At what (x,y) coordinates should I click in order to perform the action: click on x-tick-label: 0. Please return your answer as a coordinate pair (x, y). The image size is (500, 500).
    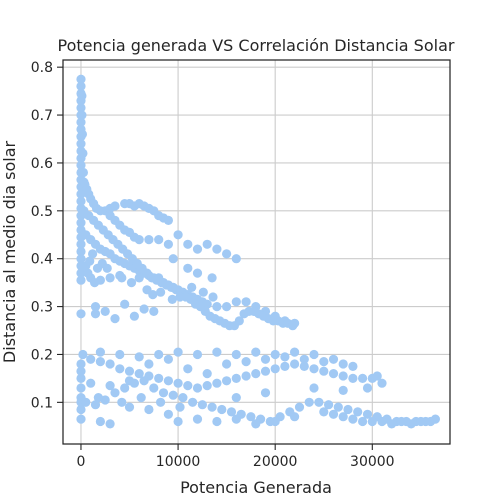
    Looking at the image, I should click on (81, 462).